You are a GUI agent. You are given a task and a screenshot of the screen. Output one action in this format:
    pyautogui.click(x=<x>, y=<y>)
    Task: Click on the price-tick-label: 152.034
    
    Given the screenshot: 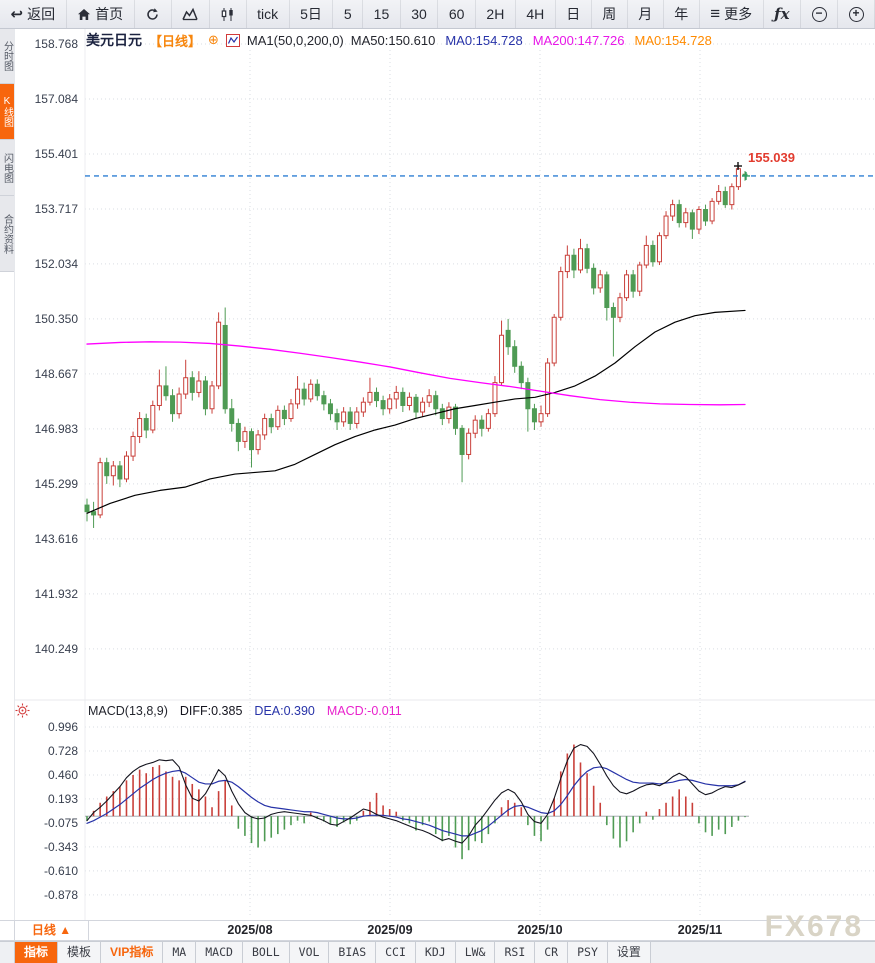 What is the action you would take?
    pyautogui.click(x=56, y=264)
    